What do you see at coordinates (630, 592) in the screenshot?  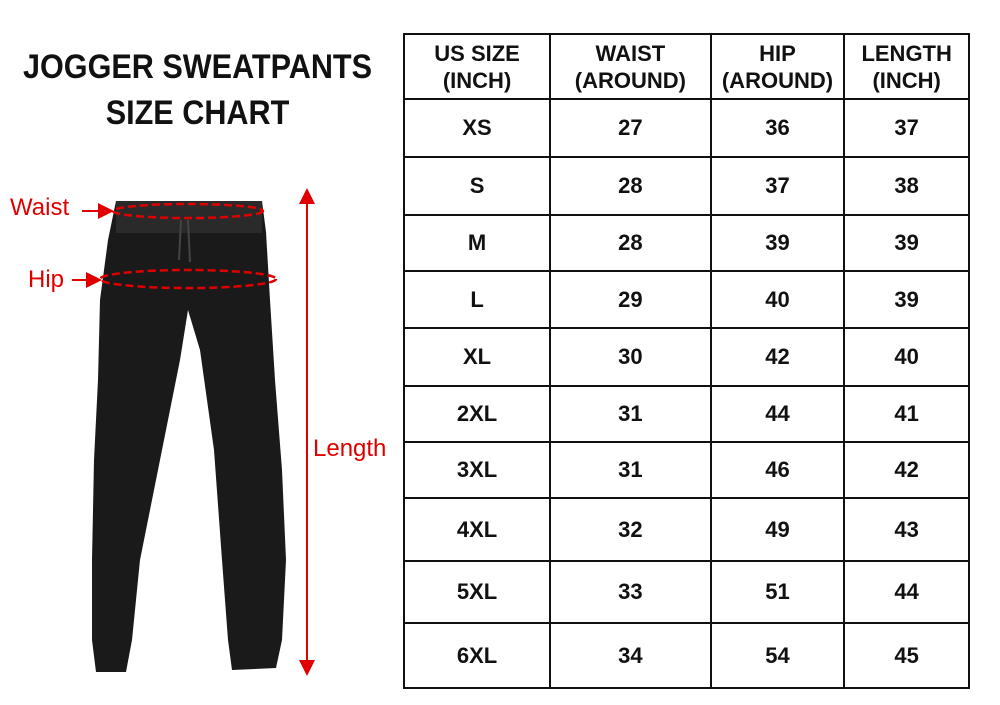 I see `waist-cell: 33` at bounding box center [630, 592].